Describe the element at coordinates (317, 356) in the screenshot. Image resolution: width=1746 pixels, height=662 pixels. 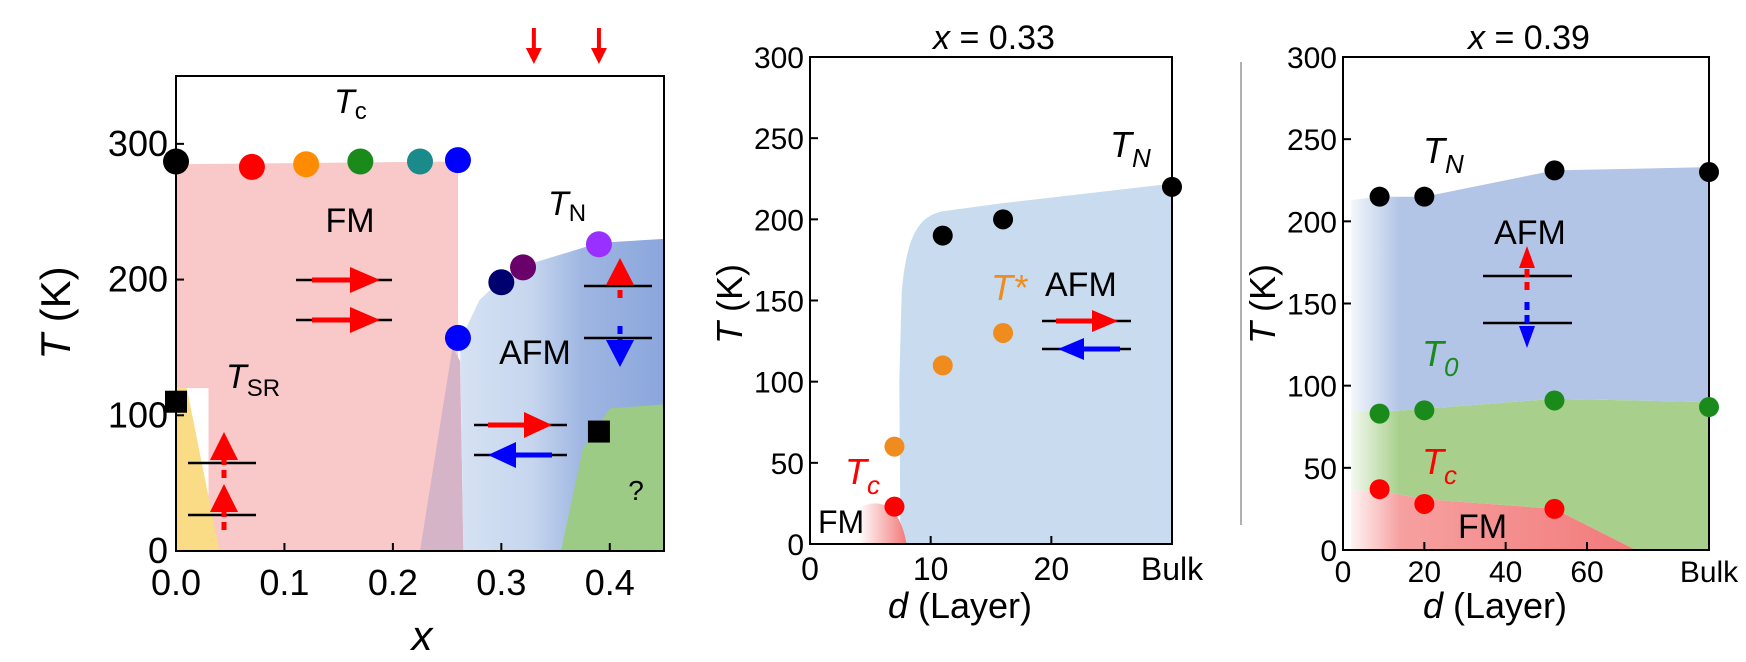
I see `fm-region` at that location.